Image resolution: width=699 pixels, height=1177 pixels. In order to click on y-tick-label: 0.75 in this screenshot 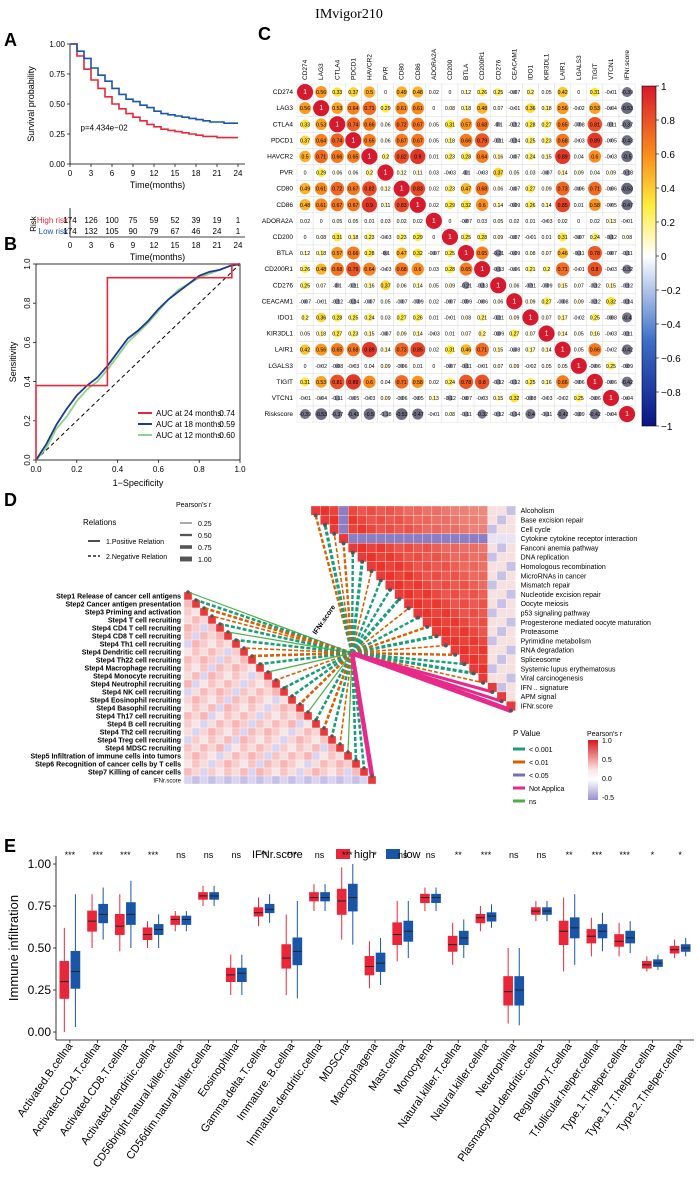, I will do `click(40, 906)`.